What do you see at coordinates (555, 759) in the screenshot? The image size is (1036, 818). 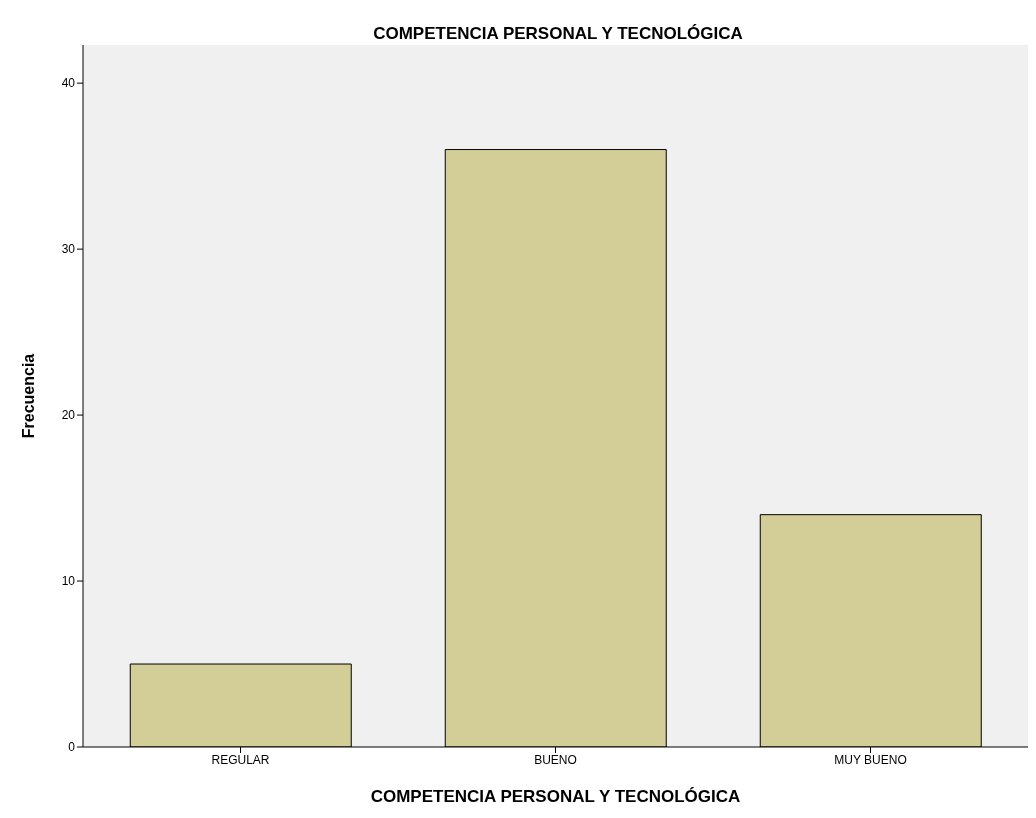 I see `x-tick-label: BUENO` at bounding box center [555, 759].